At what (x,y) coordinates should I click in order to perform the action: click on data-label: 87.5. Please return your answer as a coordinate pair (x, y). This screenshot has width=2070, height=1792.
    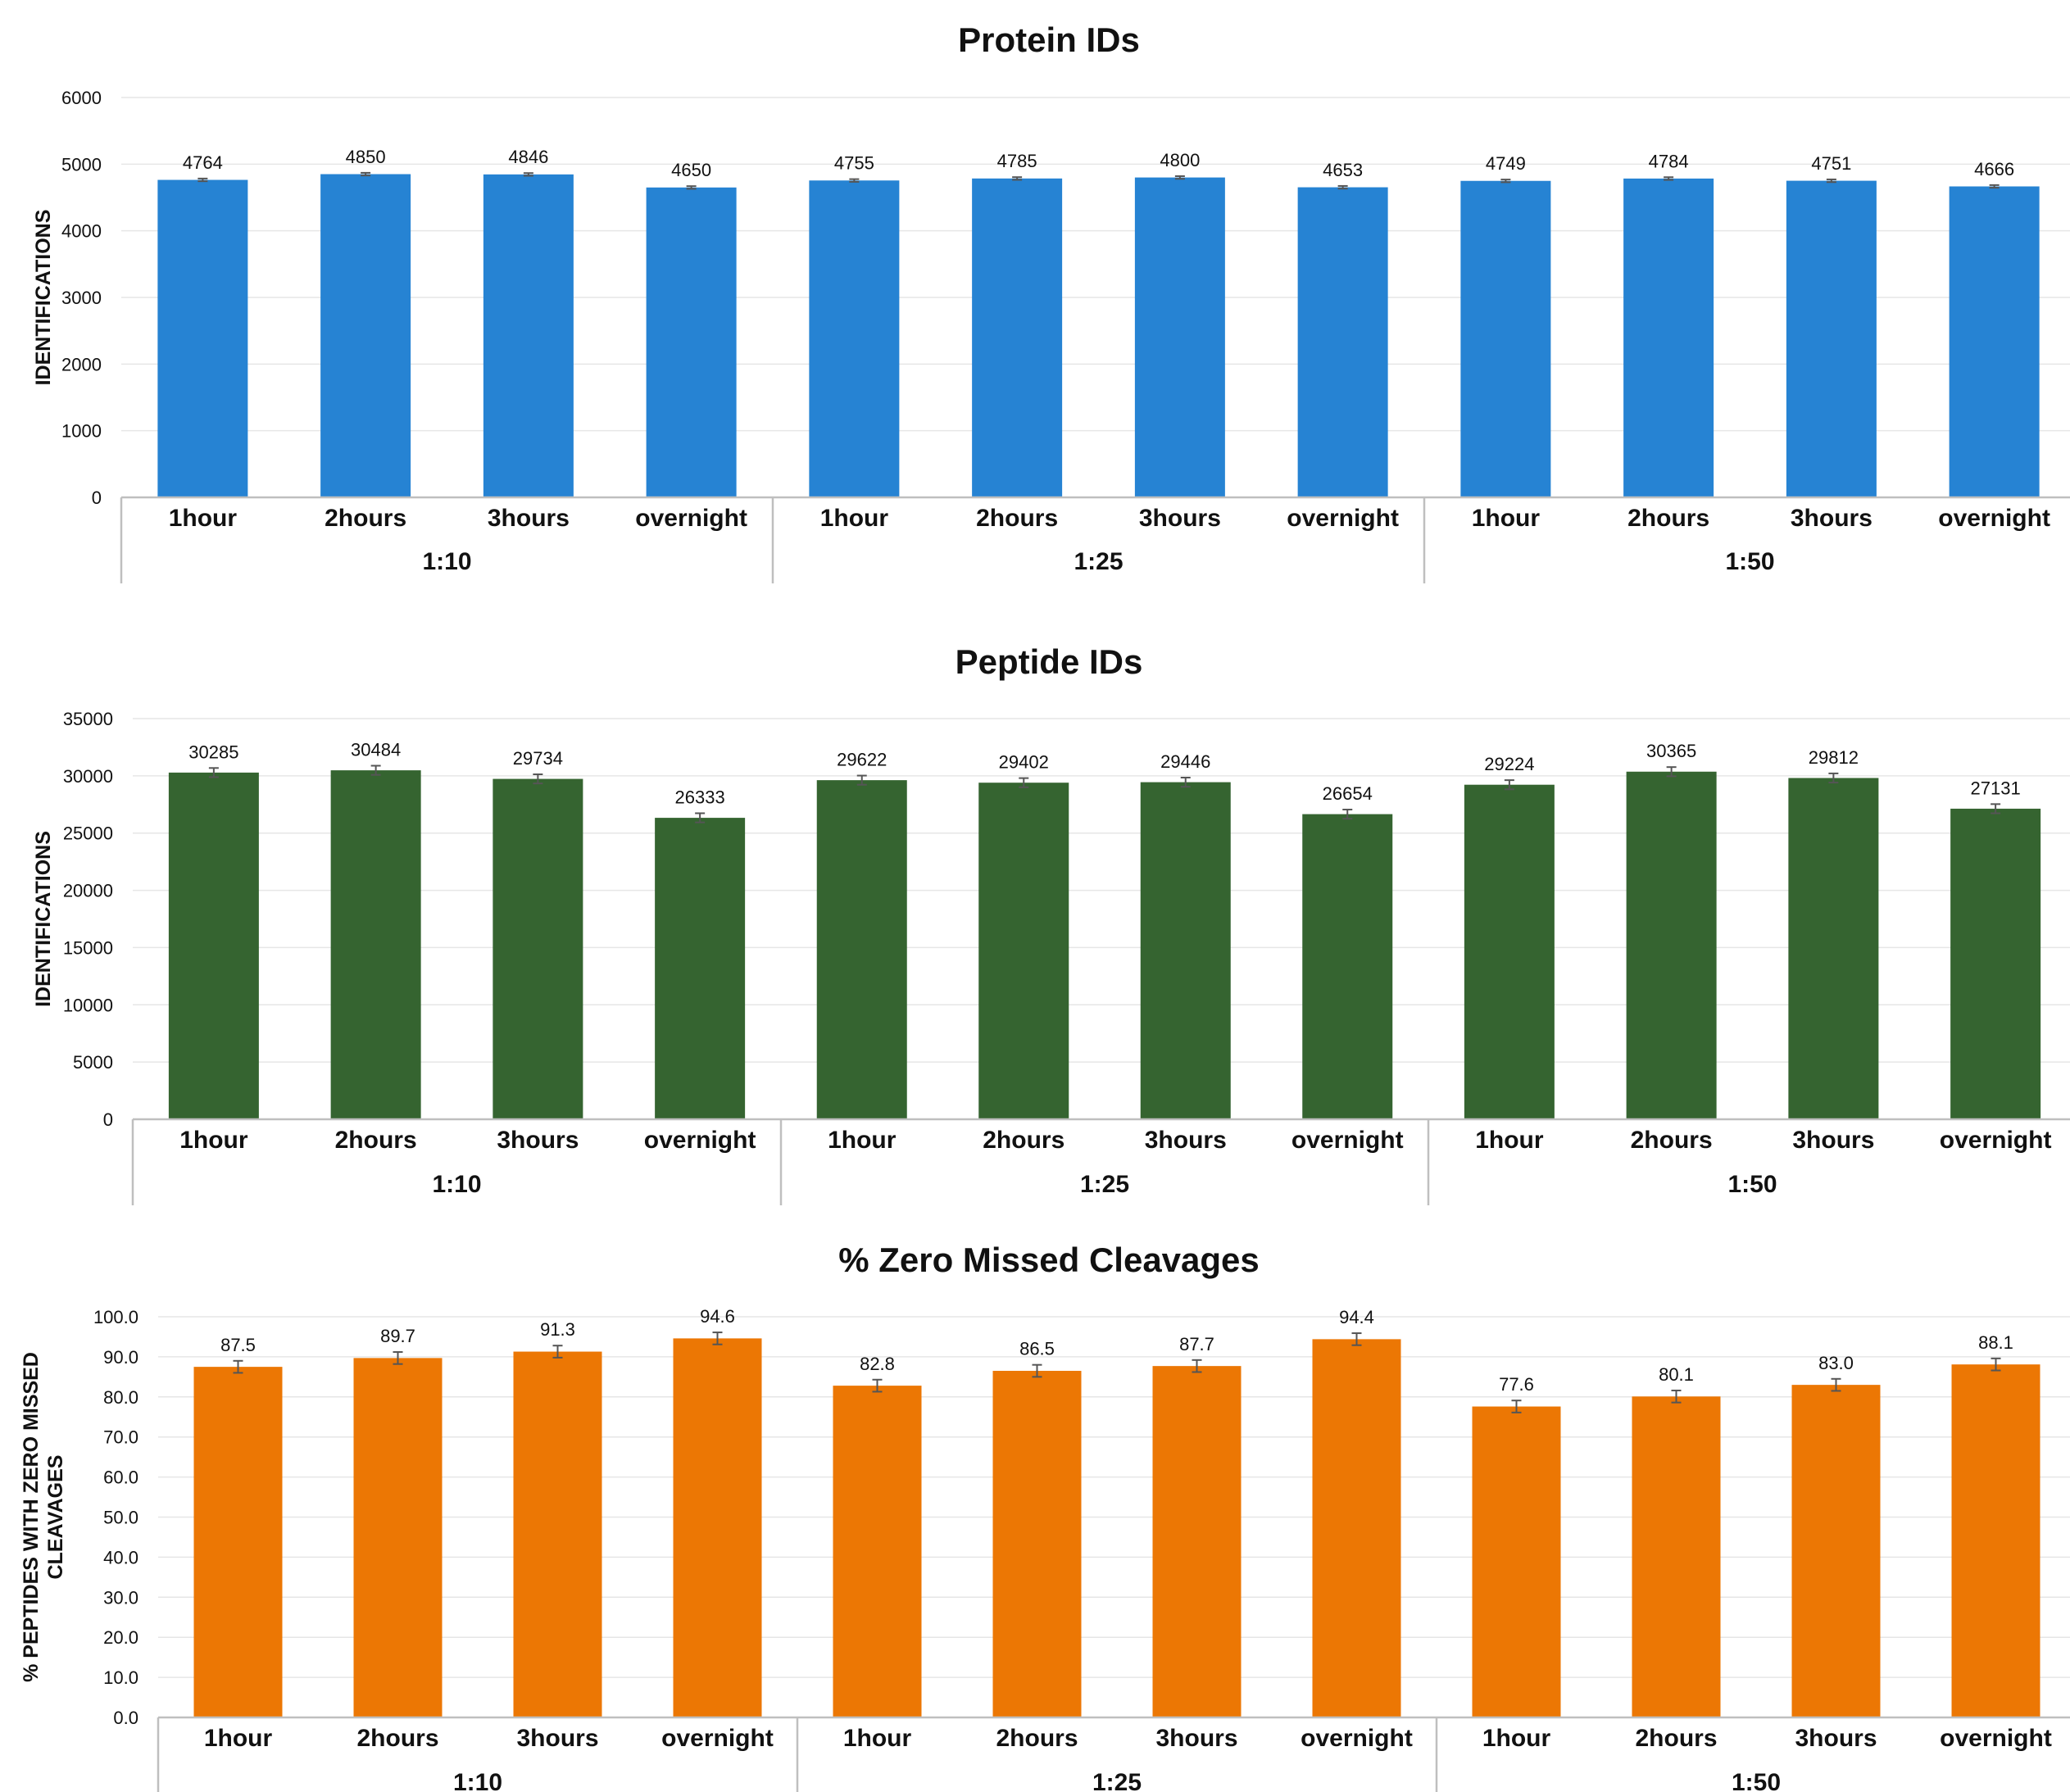
    Looking at the image, I should click on (238, 1345).